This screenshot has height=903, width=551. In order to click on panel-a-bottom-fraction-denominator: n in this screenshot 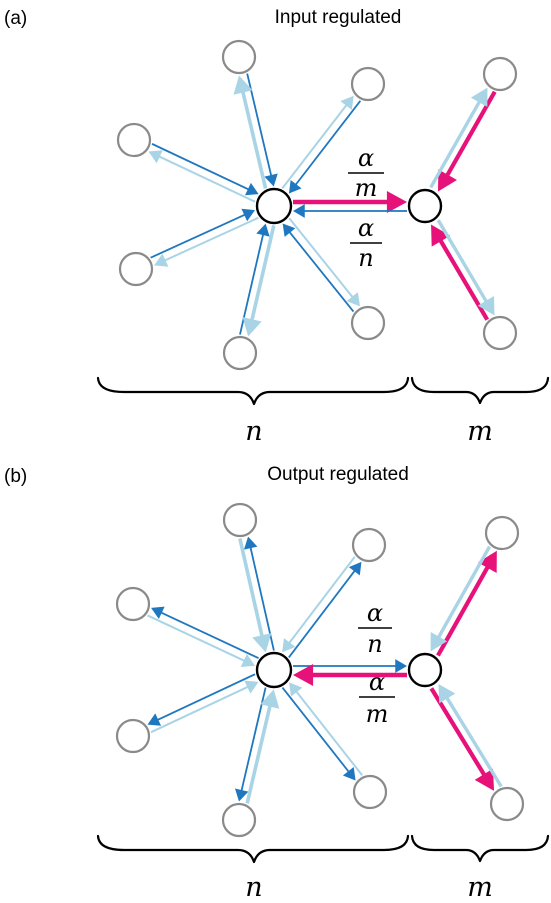, I will do `click(365, 258)`.